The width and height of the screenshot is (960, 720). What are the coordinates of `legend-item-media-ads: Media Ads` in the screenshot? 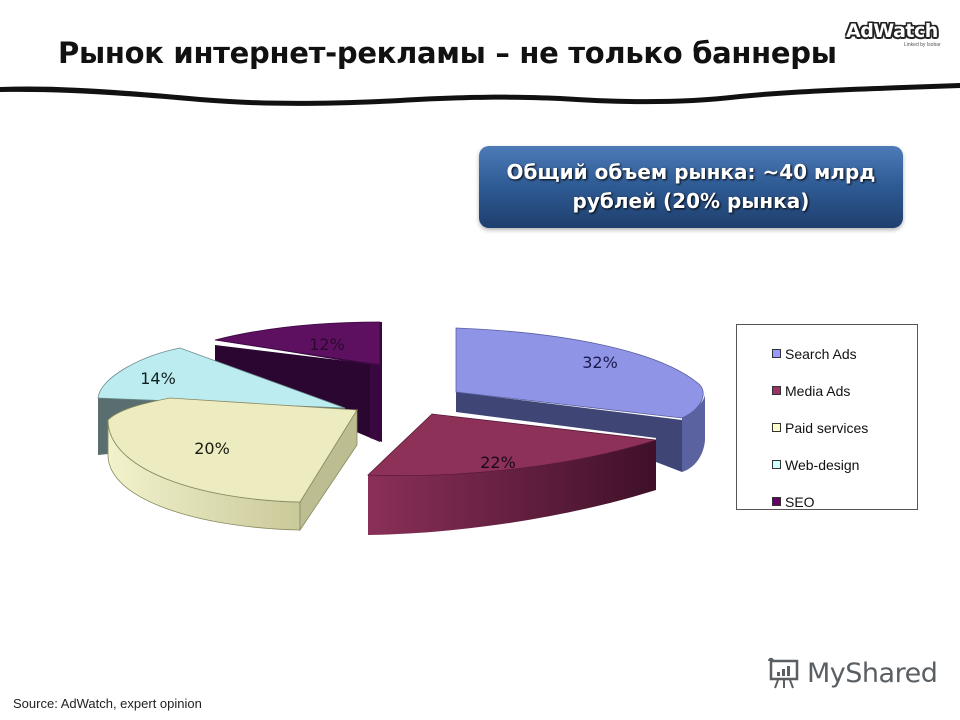 It's located at (827, 390).